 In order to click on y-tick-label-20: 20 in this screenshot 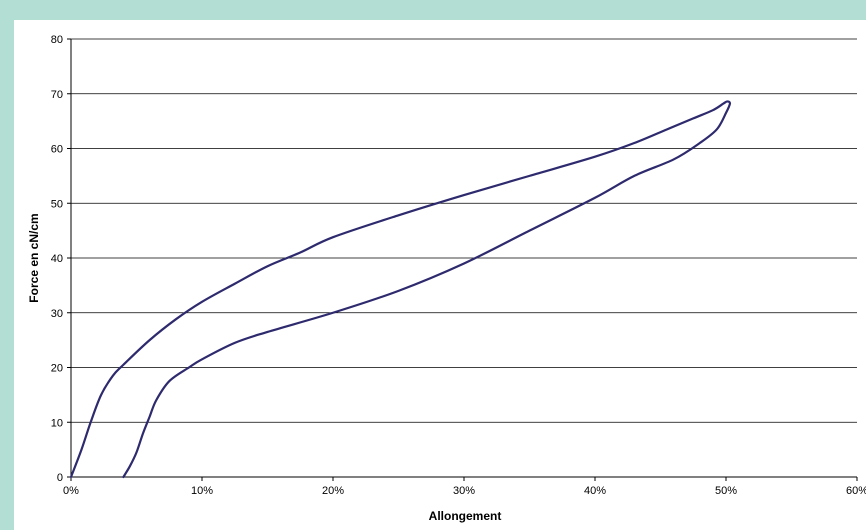, I will do `click(57, 369)`.